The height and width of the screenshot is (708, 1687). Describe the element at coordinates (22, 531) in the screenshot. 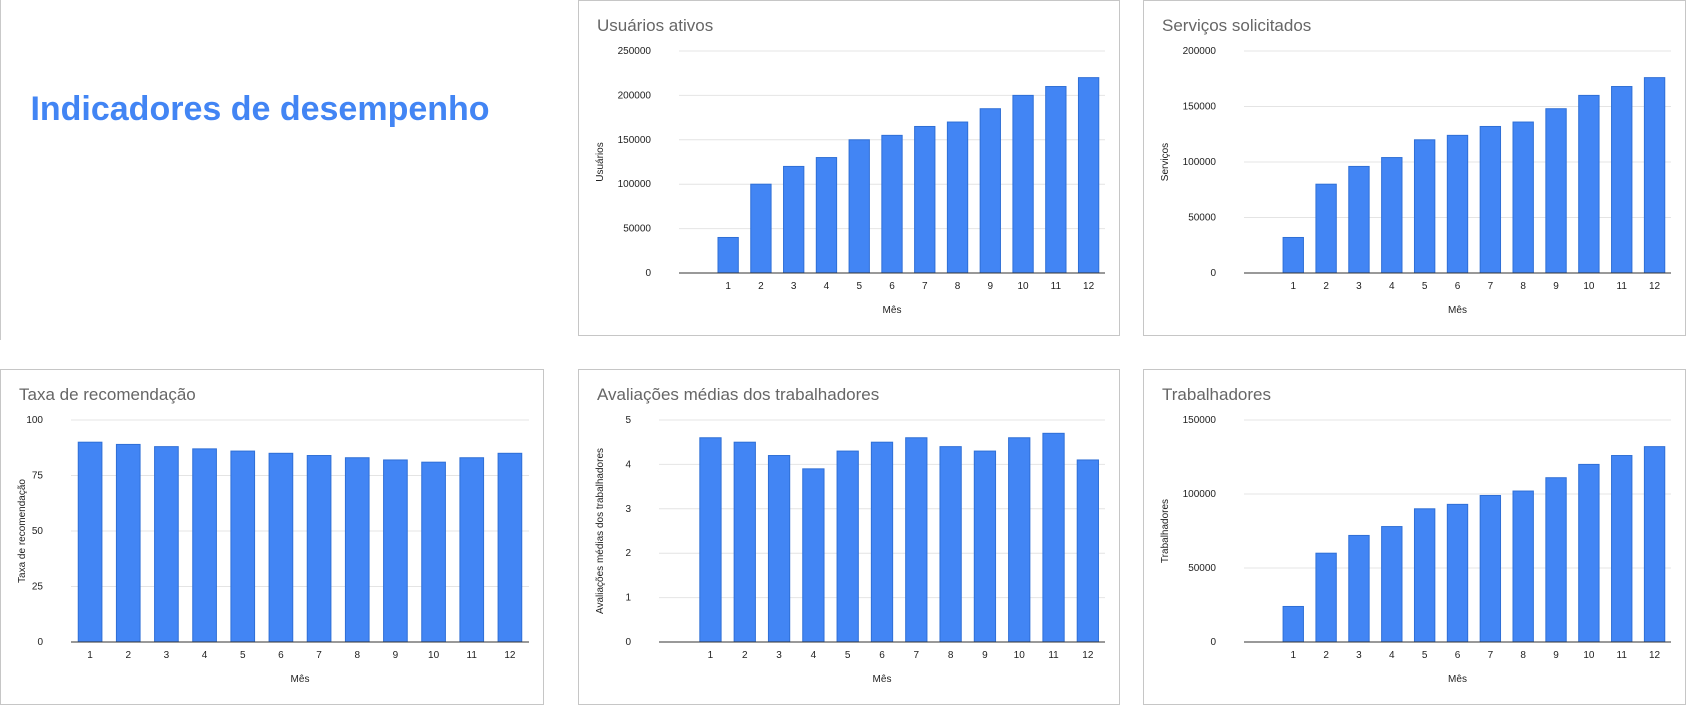

I see `y-axis-label: Taxa de recomendação` at that location.